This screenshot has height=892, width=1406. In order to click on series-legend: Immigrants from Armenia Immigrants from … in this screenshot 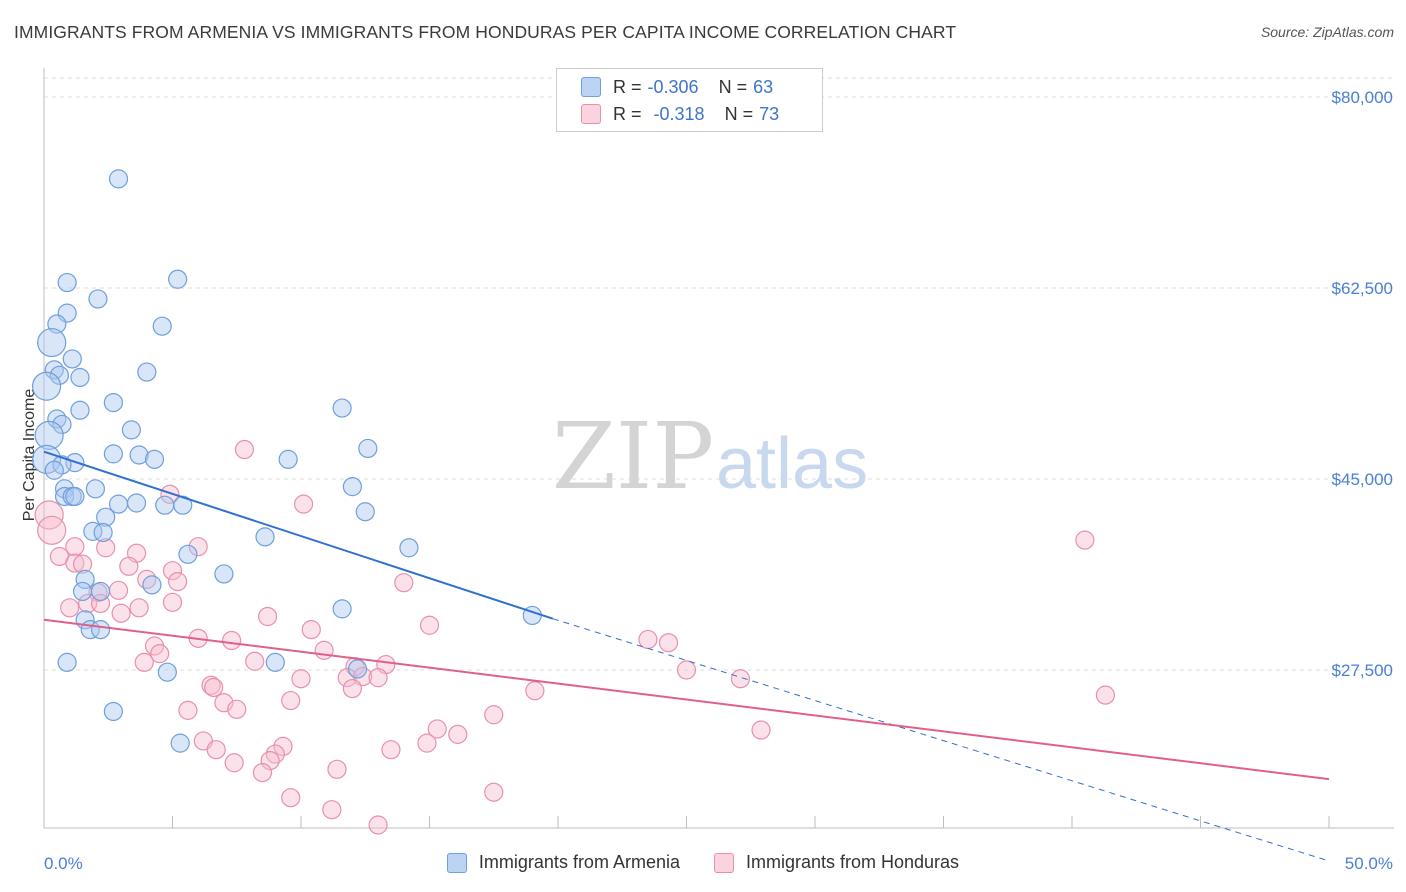, I will do `click(703, 862)`.